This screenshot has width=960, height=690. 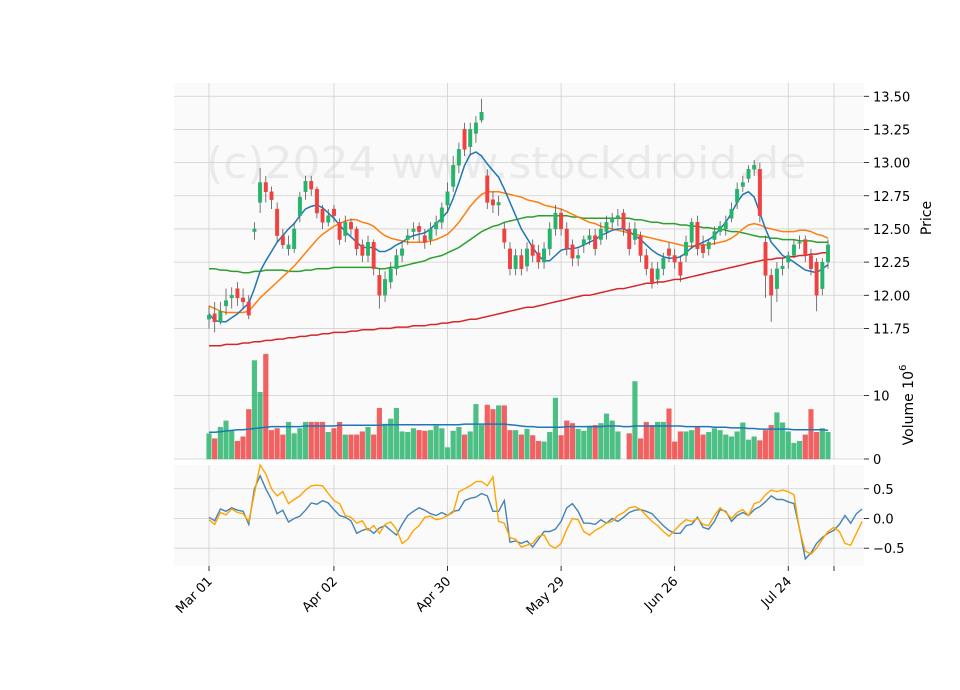 What do you see at coordinates (891, 130) in the screenshot?
I see `price-y-tick-label: 13.25` at bounding box center [891, 130].